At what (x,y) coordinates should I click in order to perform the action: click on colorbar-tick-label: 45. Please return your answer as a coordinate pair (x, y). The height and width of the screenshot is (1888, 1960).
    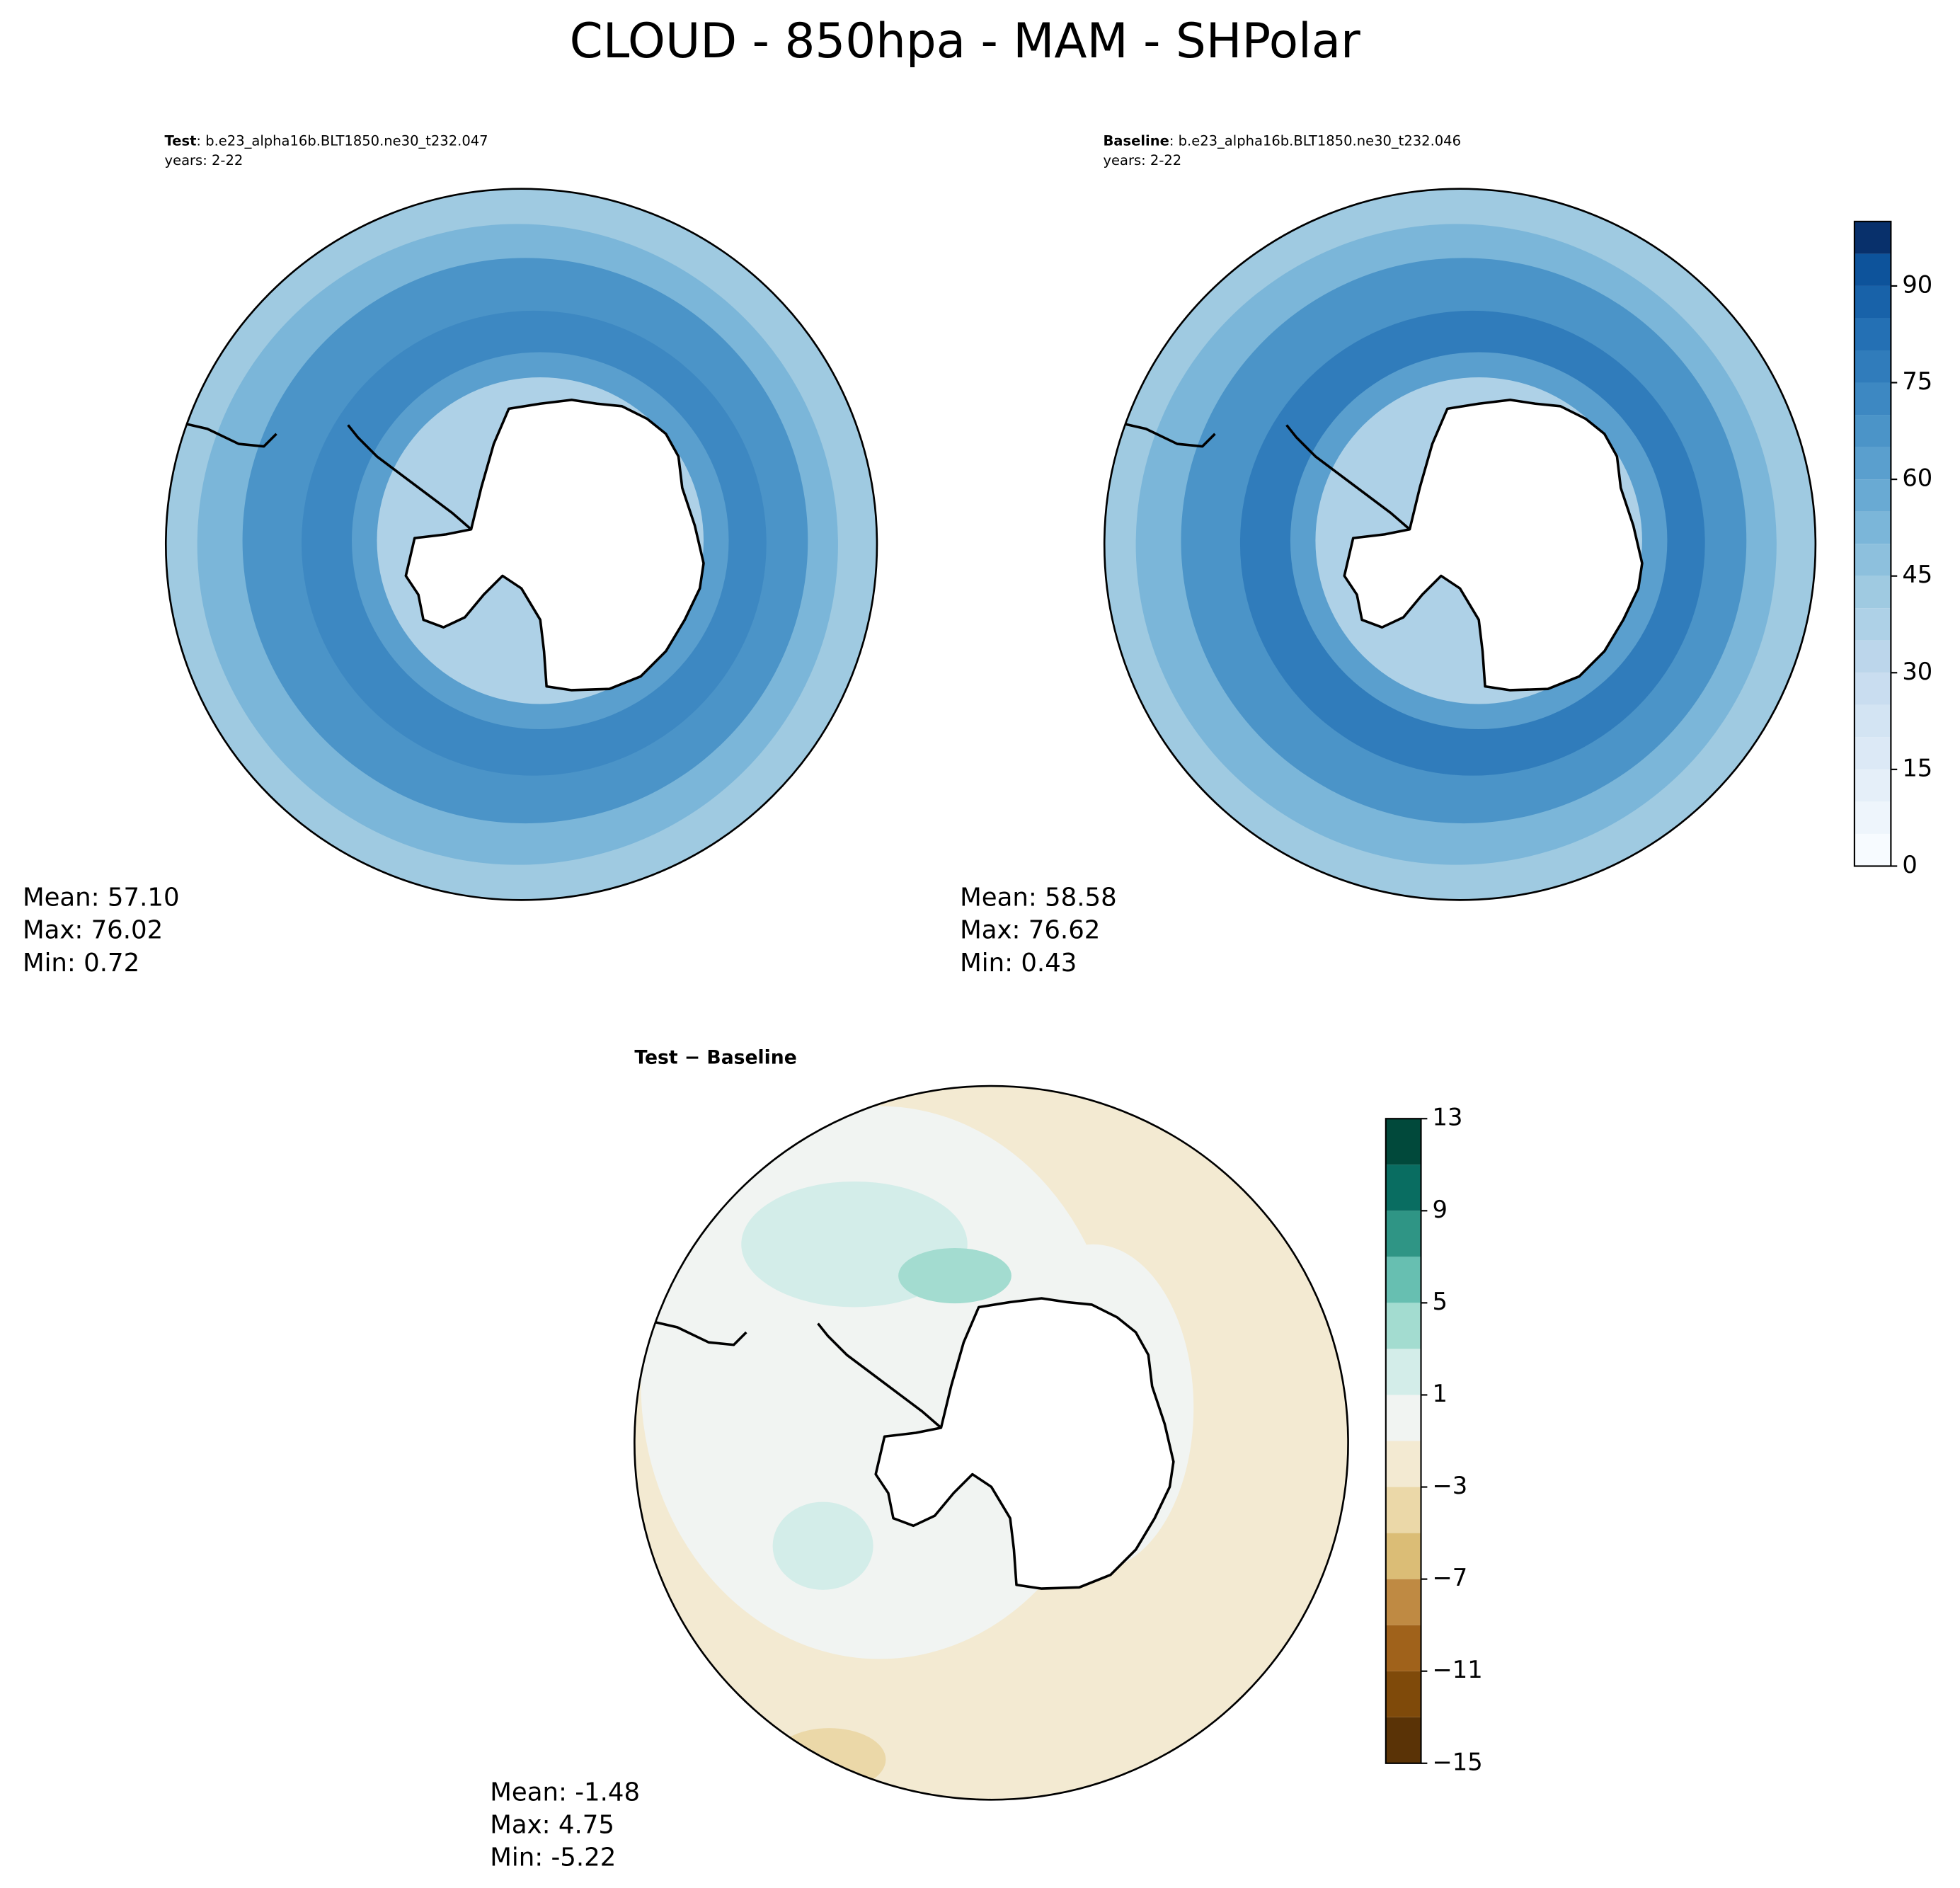
    Looking at the image, I should click on (1917, 575).